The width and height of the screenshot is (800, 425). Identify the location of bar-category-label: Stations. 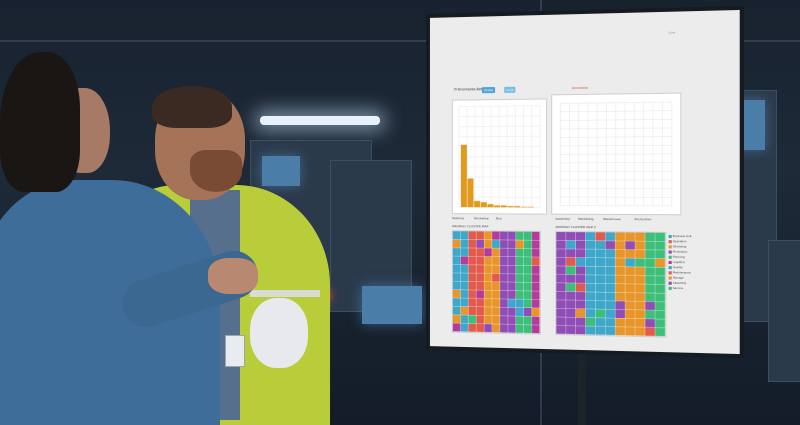
(458, 218).